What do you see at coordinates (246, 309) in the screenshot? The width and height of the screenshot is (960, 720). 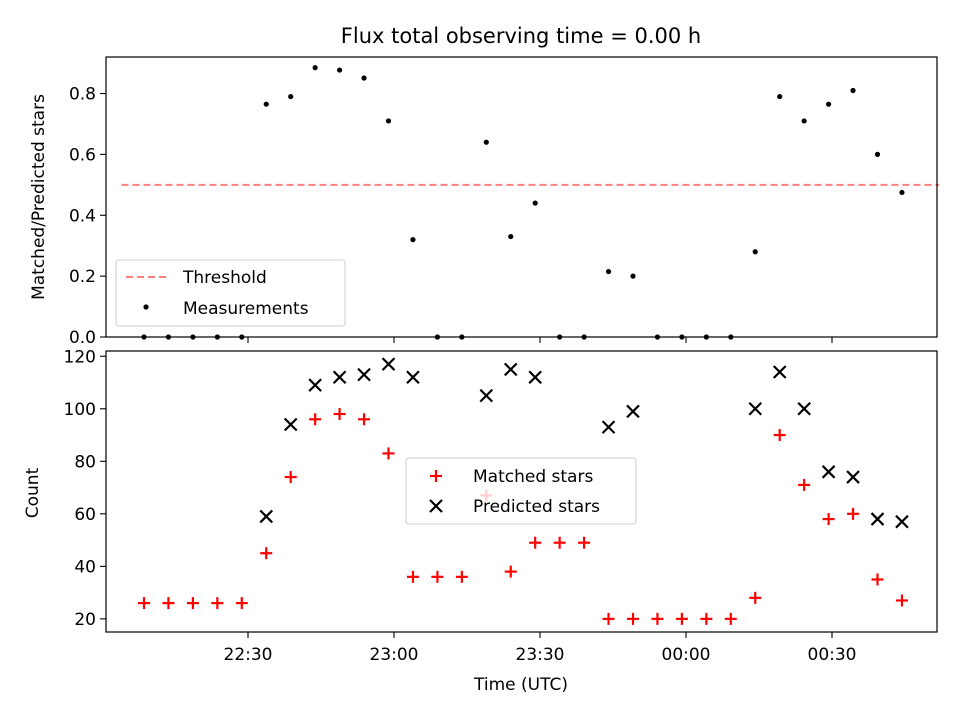 I see `legend-measurements-label: Measurements` at bounding box center [246, 309].